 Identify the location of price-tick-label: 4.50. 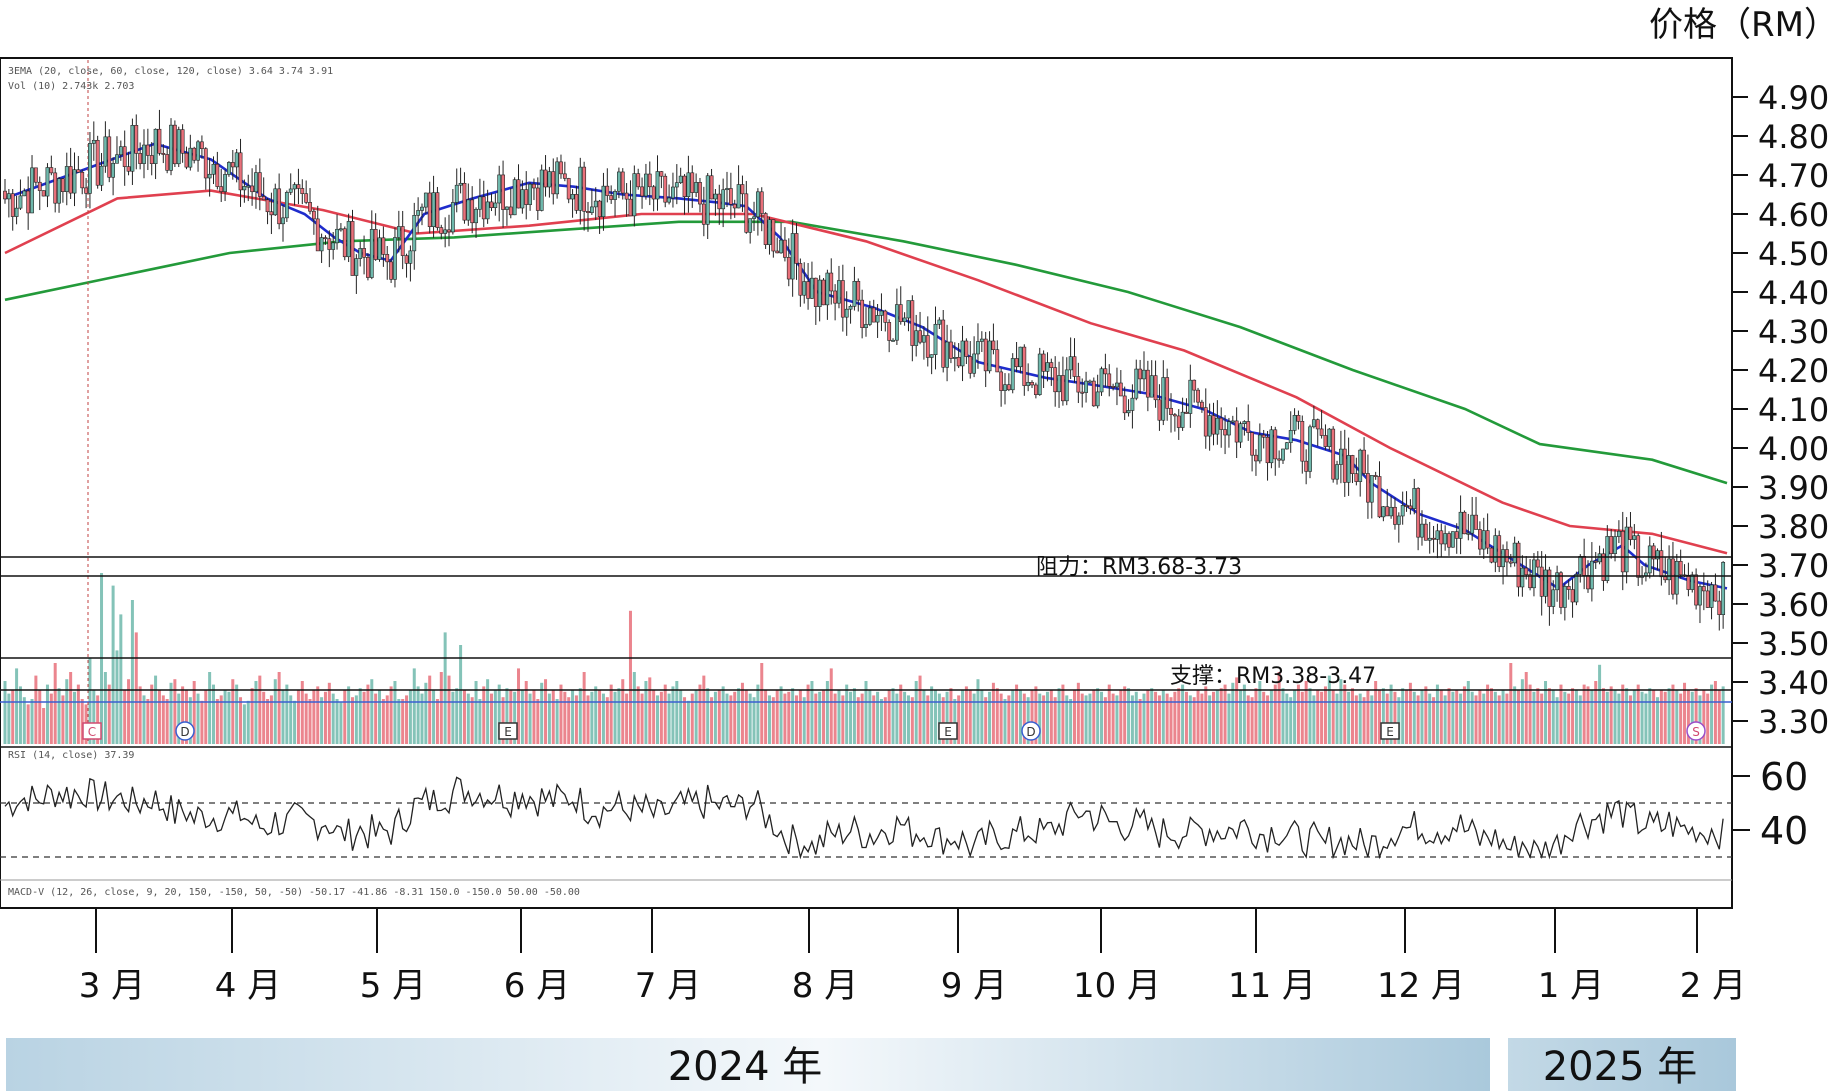
(1793, 254).